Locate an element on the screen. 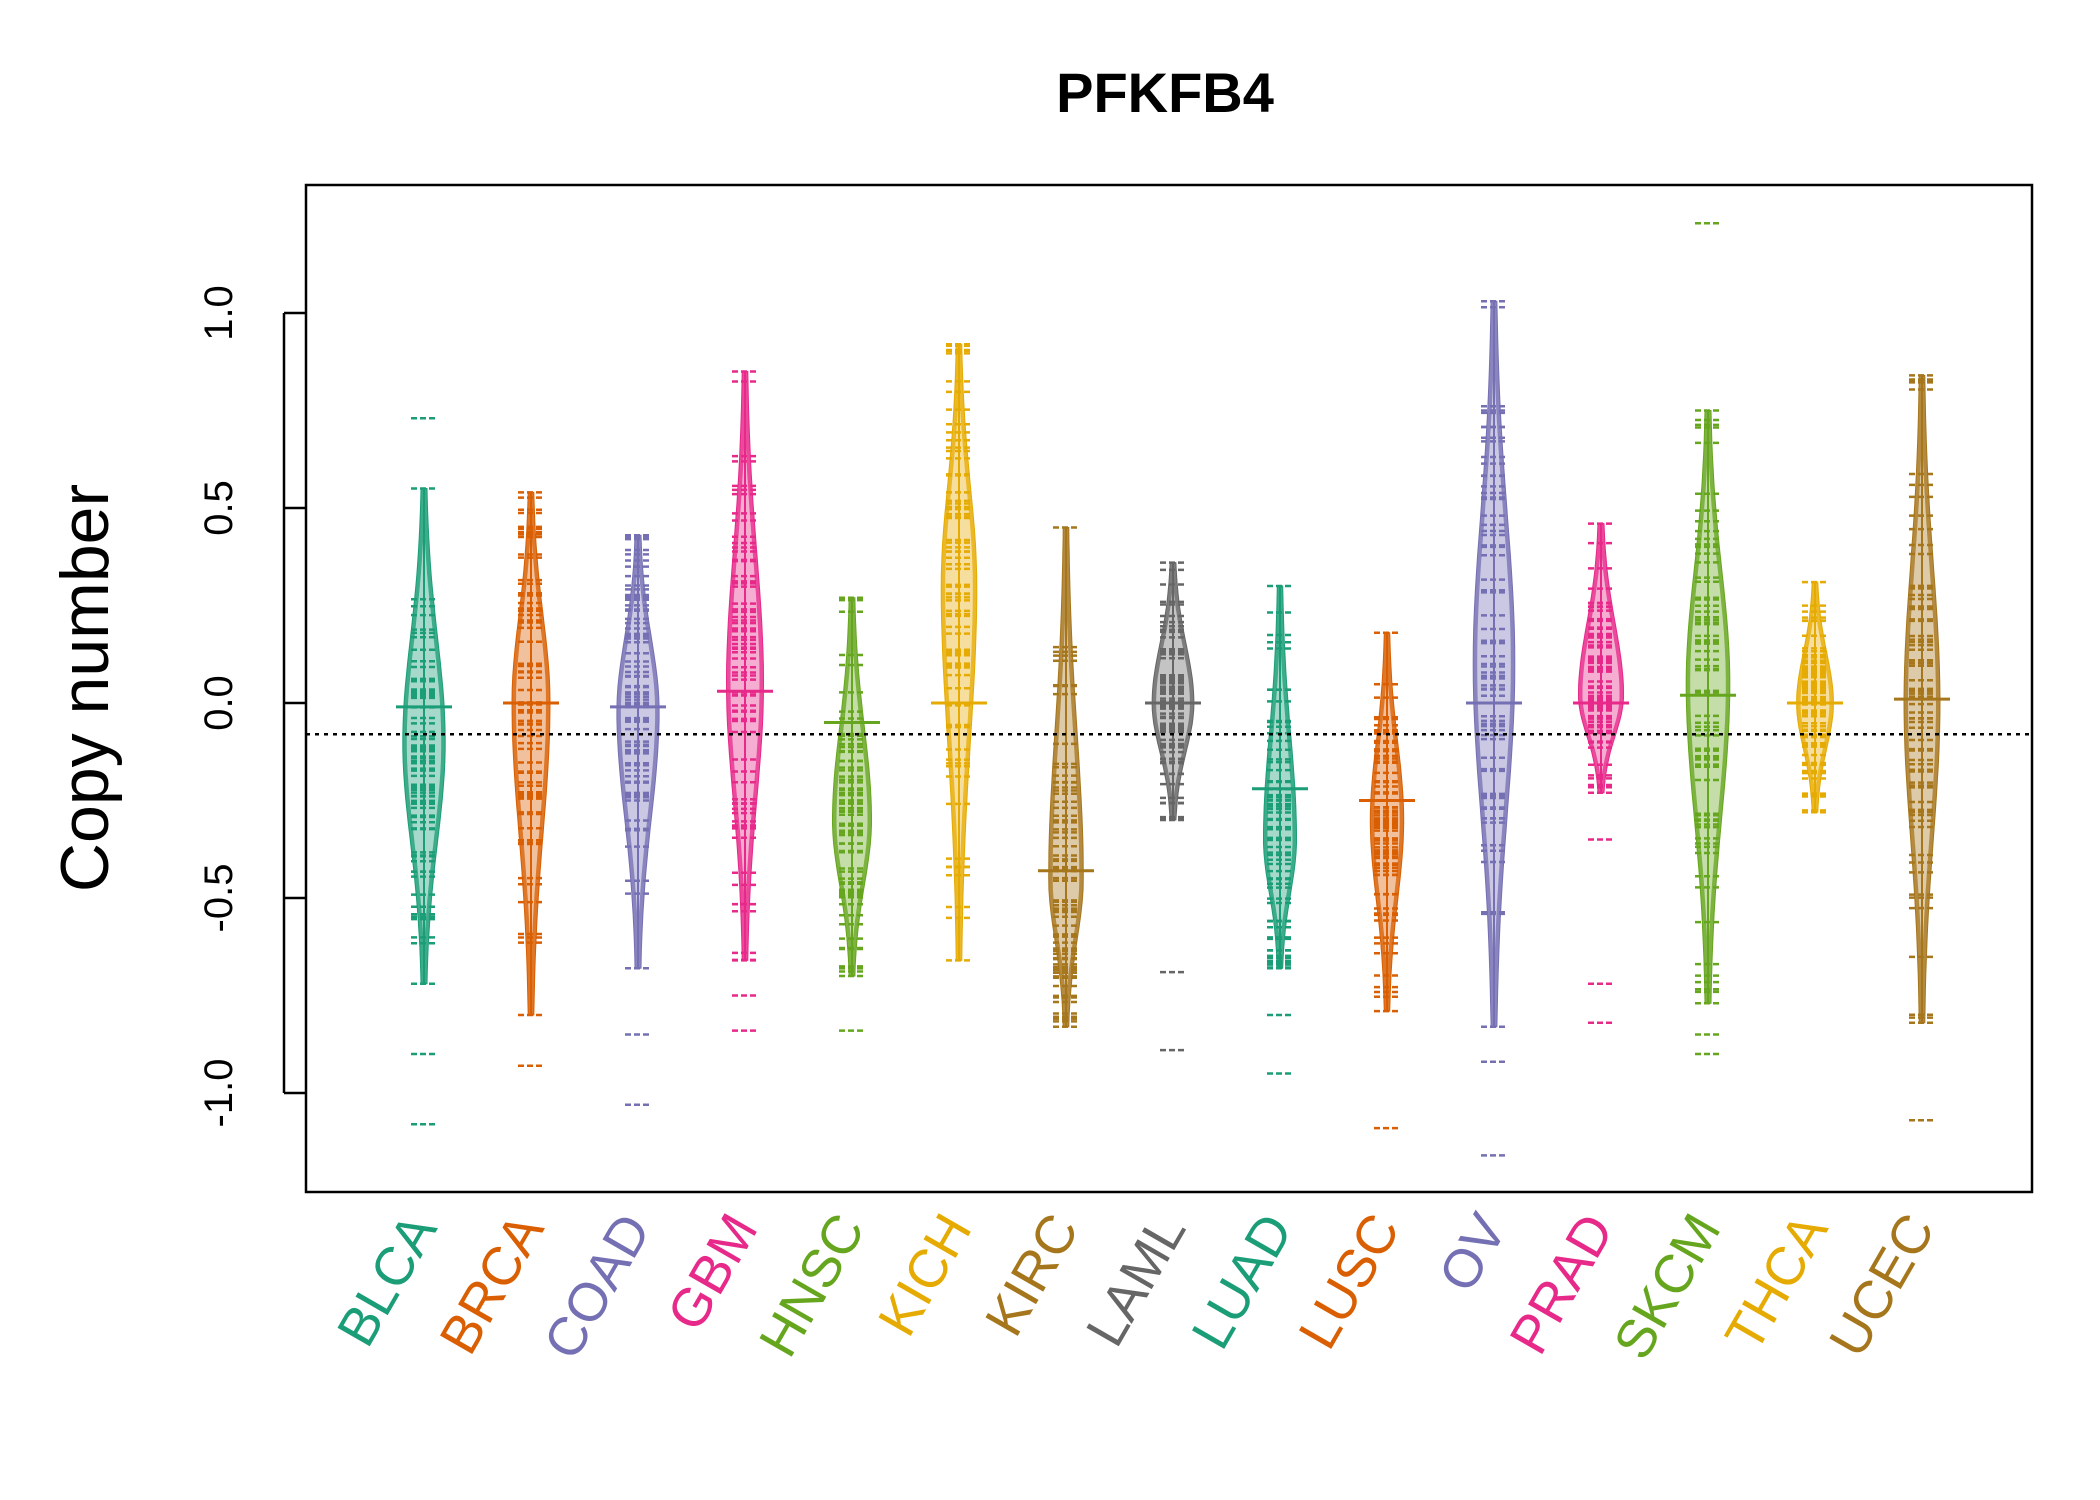  bean-prad is located at coordinates (1601, 773).